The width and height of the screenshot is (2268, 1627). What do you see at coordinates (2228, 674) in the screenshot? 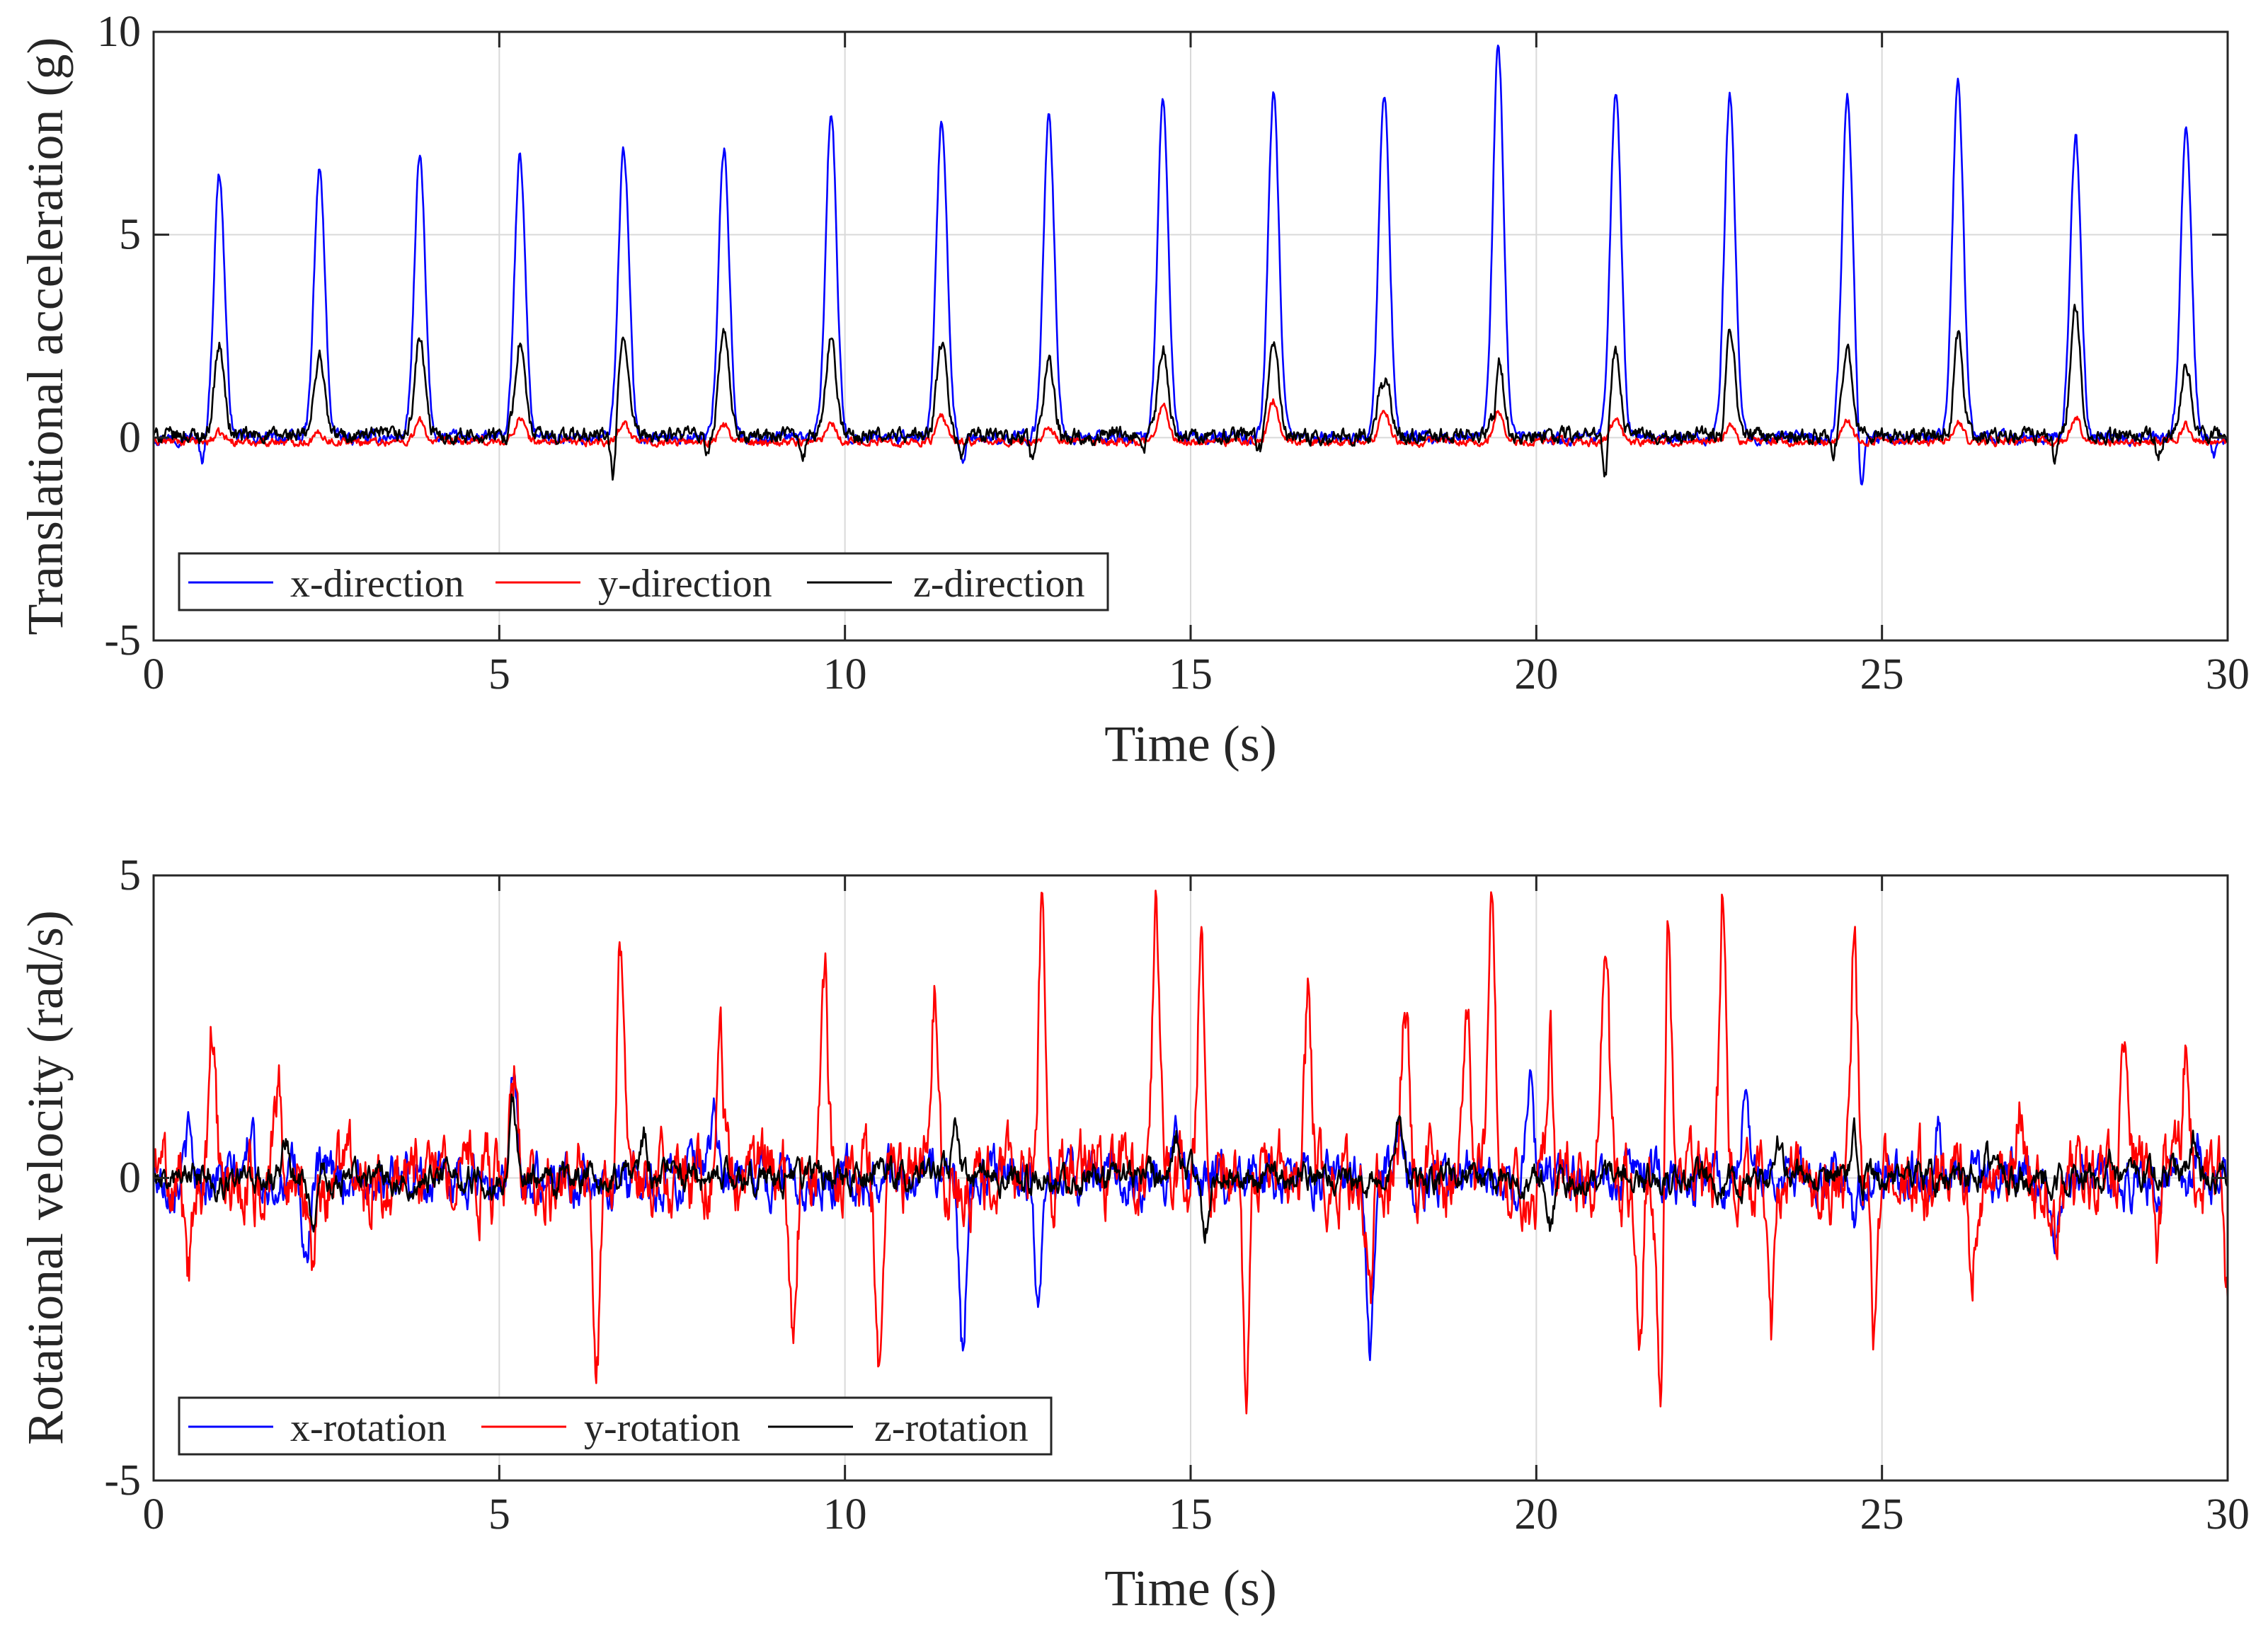
I see `acceleration-x-tick-label: 30` at bounding box center [2228, 674].